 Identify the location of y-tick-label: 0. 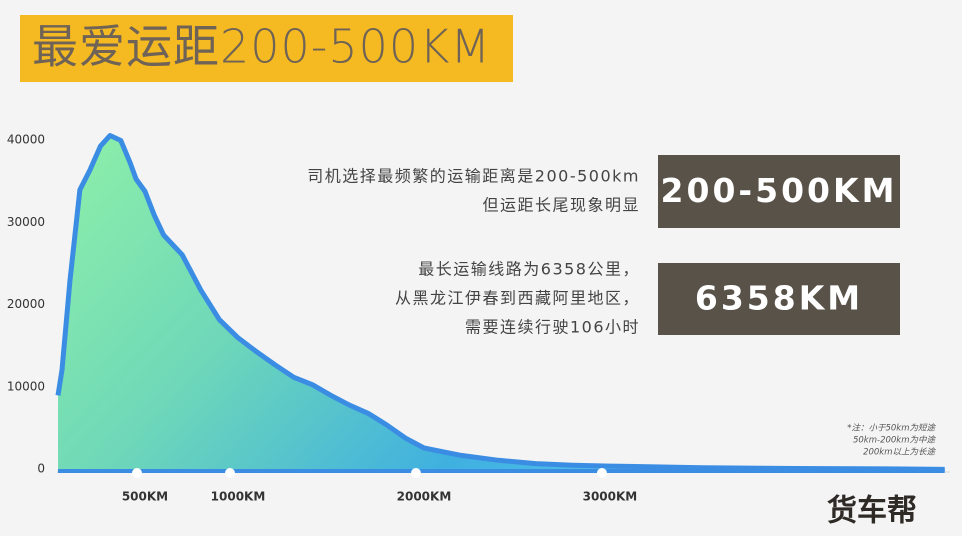
(41, 469).